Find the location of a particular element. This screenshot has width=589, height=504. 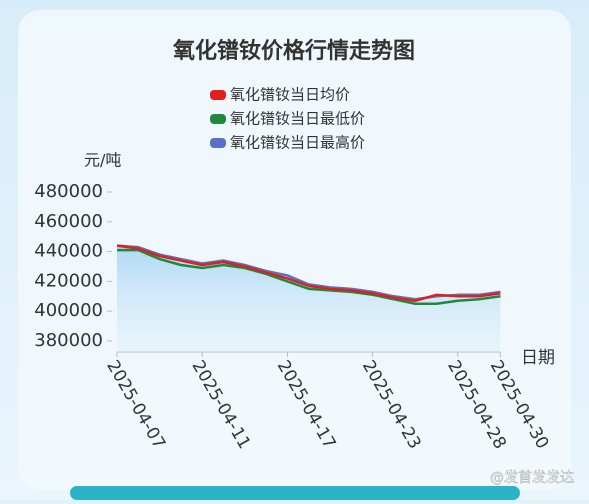

legend-label: 氧化镨钕当日最高价 is located at coordinates (297, 143).